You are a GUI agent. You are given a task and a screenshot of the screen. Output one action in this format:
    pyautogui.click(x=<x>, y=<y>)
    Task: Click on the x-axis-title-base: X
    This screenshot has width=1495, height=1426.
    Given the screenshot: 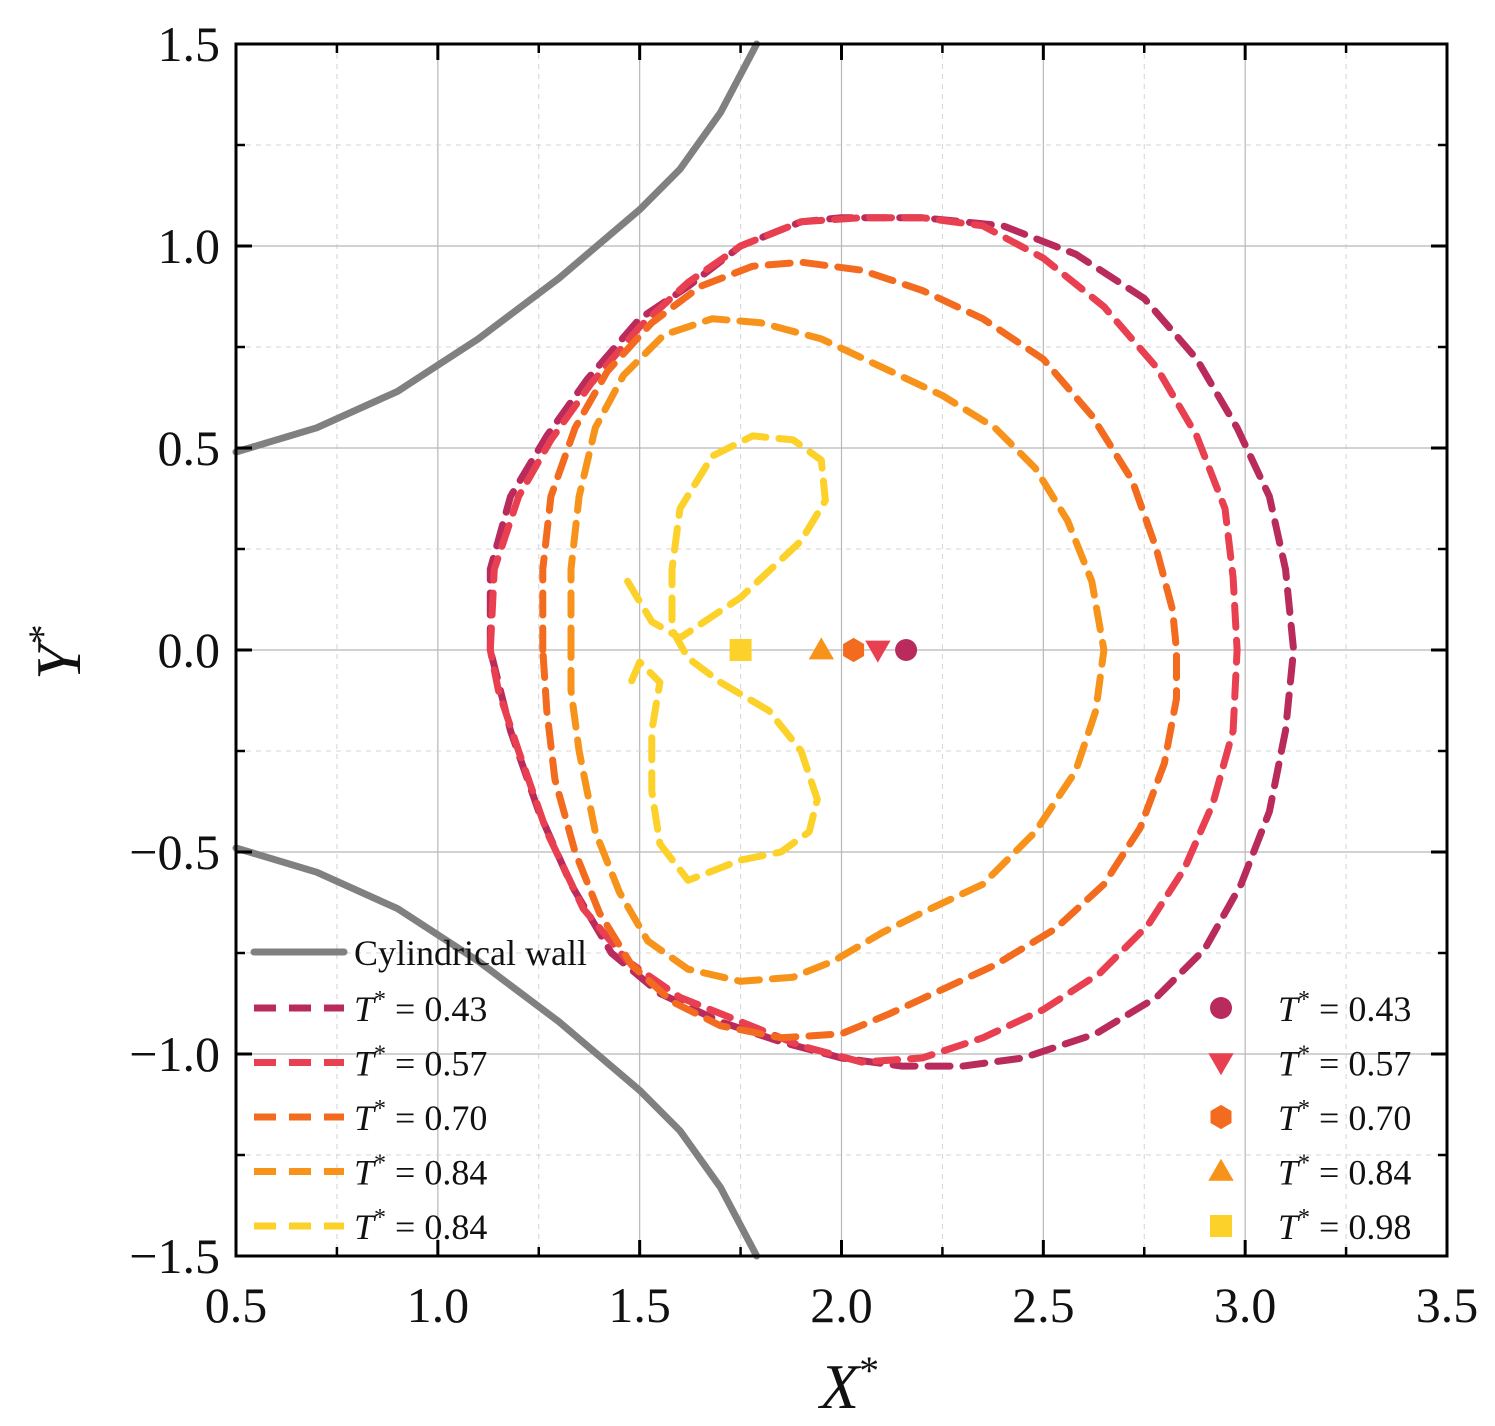 What is the action you would take?
    pyautogui.click(x=839, y=1386)
    